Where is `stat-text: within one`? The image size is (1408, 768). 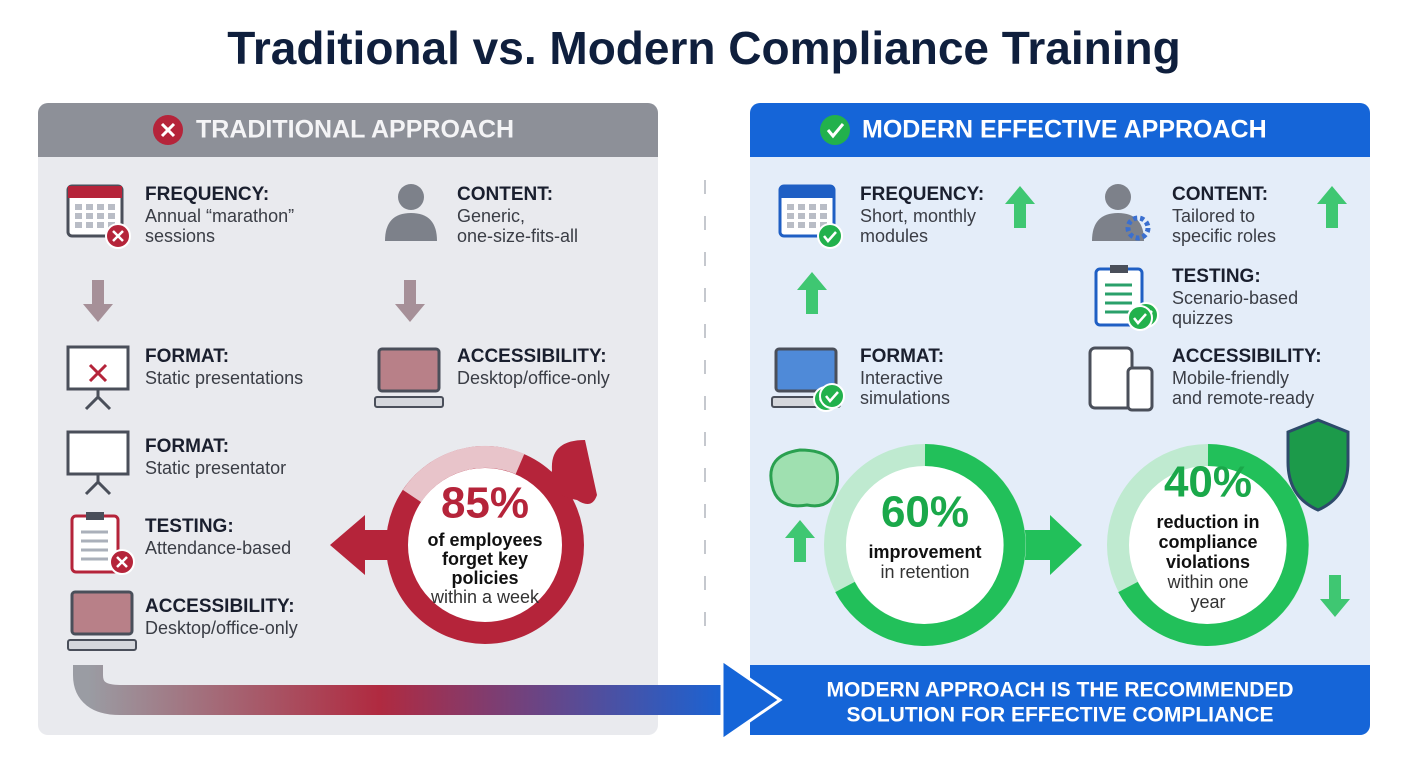
stat-text: within one is located at coordinates (1207, 582).